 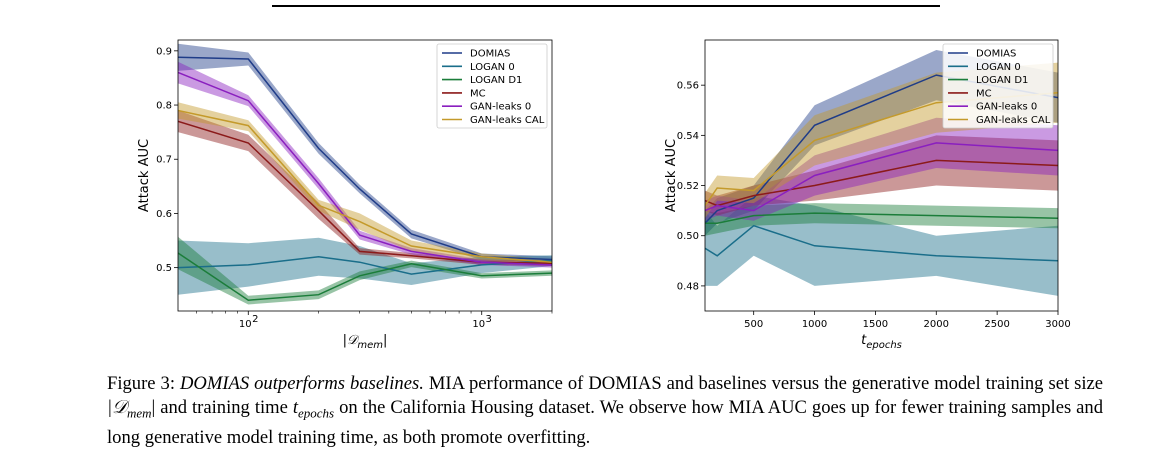 What do you see at coordinates (814, 324) in the screenshot?
I see `x-tick-label: 1000` at bounding box center [814, 324].